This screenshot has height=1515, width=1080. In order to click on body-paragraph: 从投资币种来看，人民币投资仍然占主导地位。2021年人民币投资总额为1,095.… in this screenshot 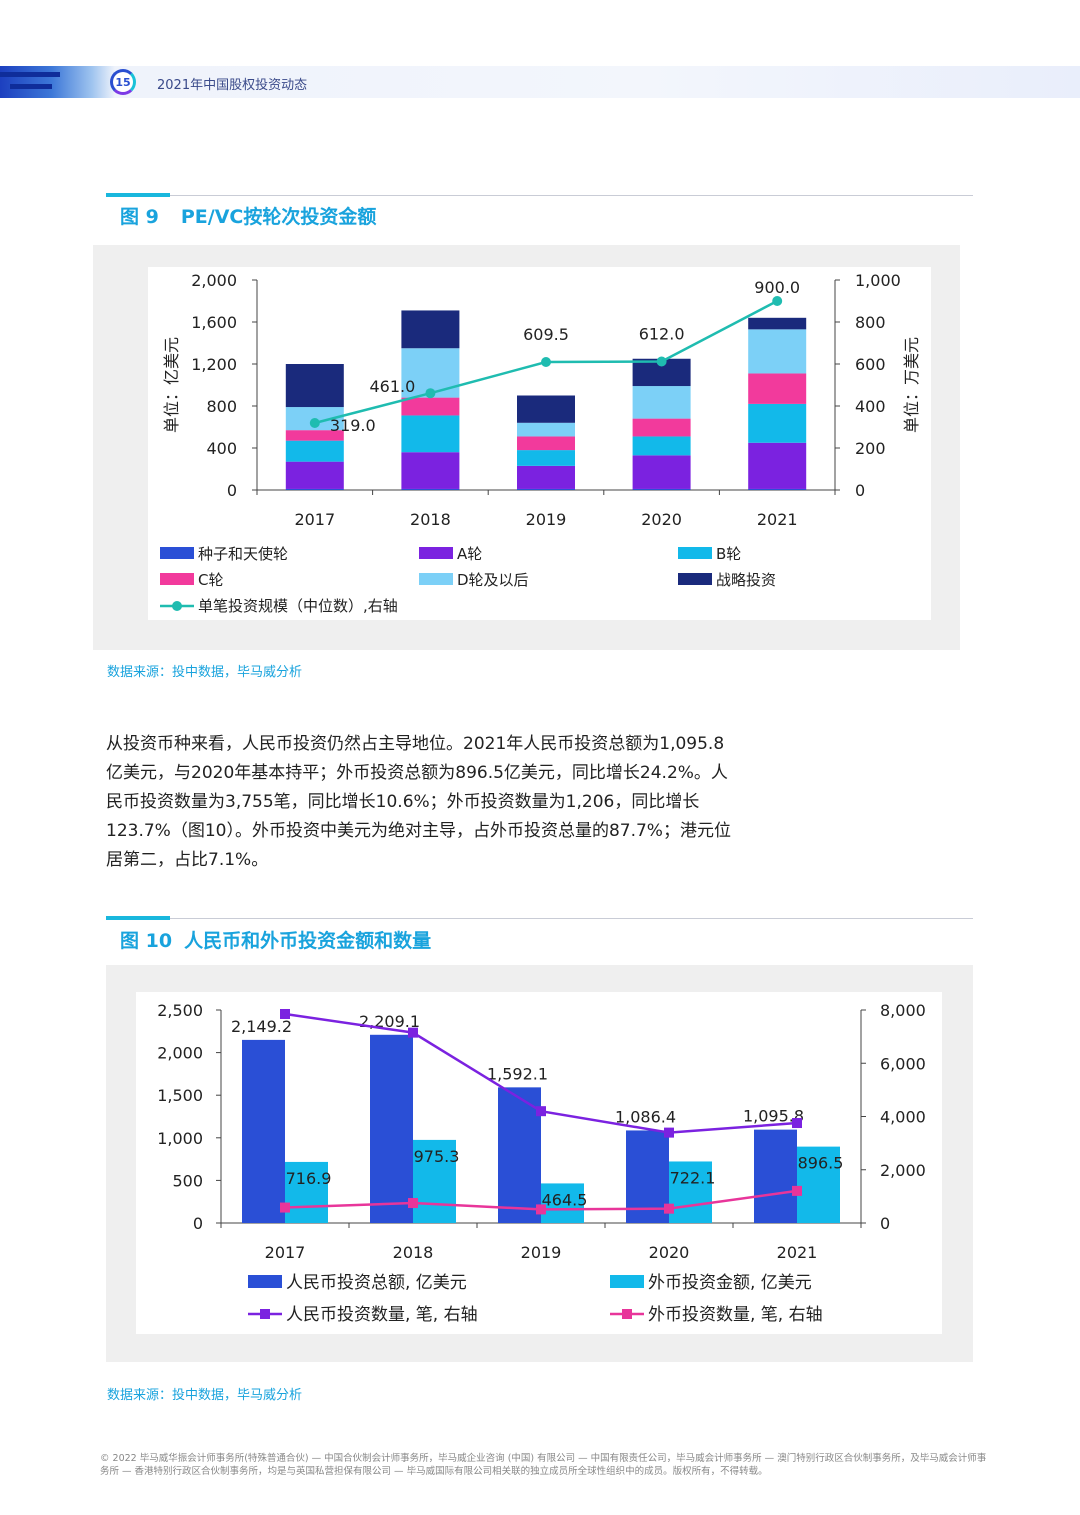, I will do `click(418, 802)`.